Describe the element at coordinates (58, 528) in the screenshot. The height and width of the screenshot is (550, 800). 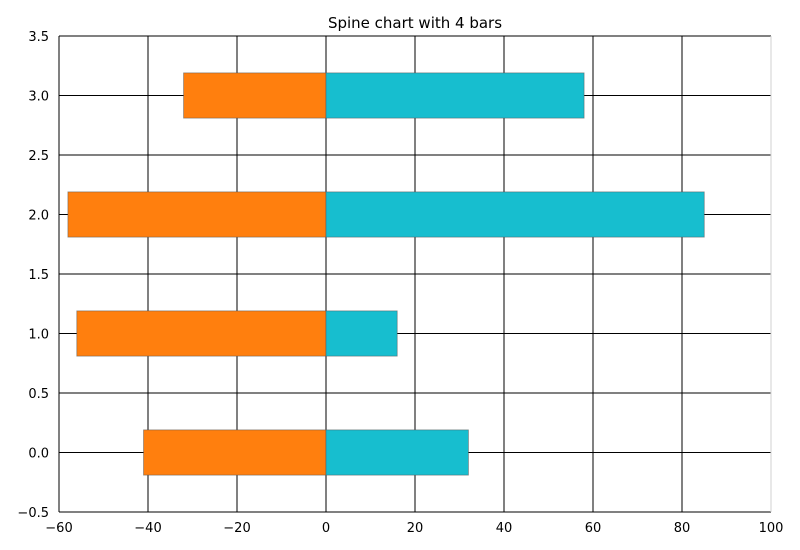
I see `x-tick-label: −60` at that location.